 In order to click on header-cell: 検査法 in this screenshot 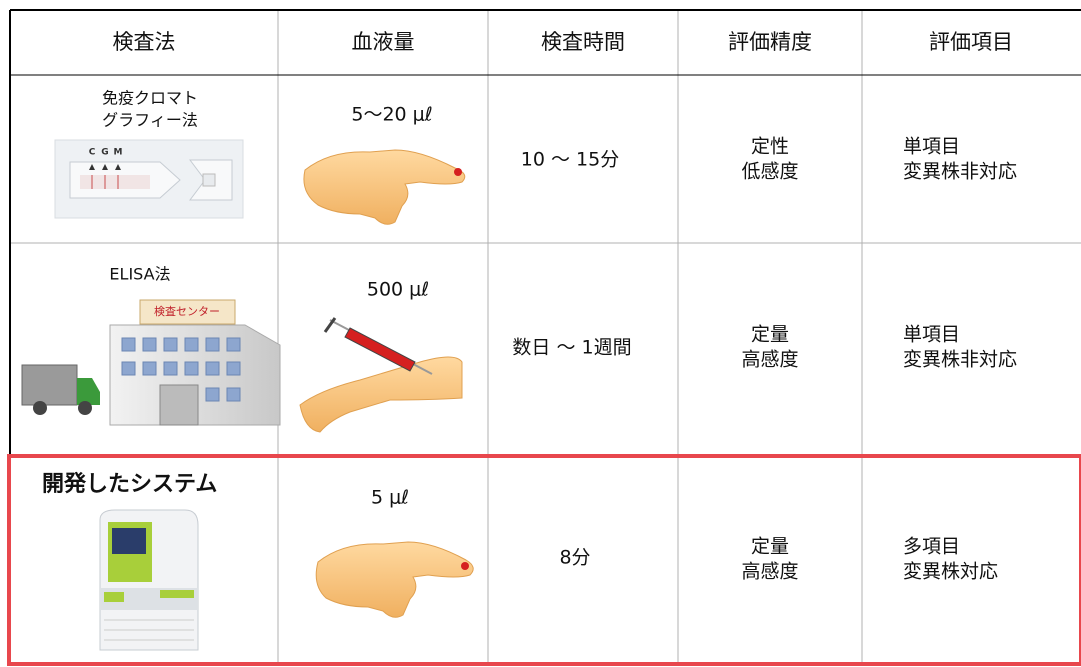, I will do `click(144, 42)`.